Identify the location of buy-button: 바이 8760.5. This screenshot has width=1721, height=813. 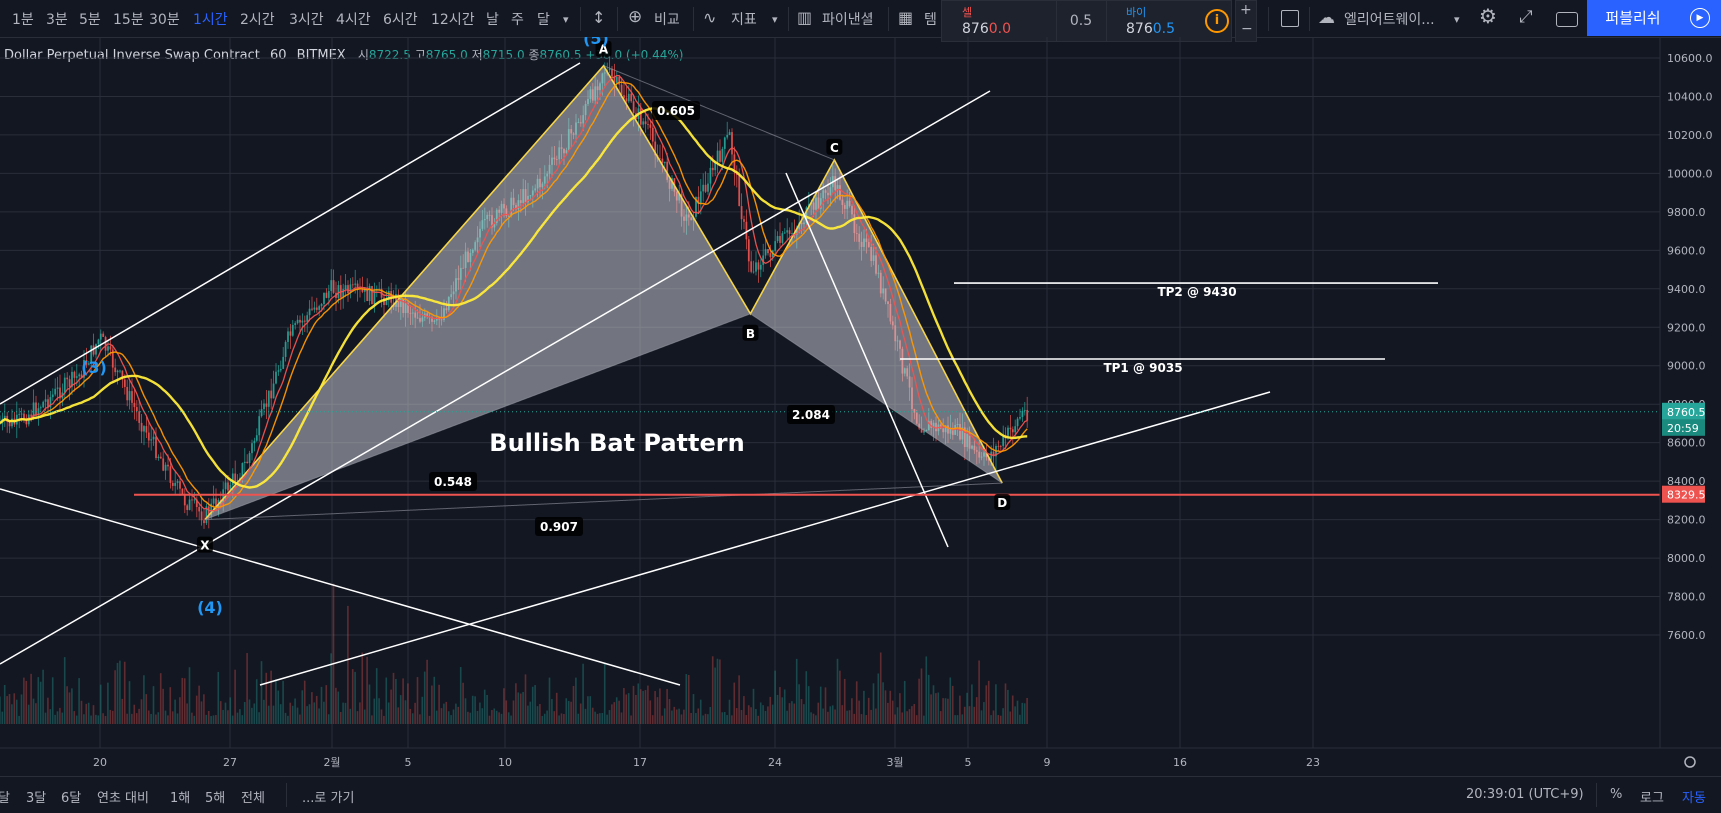
(1168, 21).